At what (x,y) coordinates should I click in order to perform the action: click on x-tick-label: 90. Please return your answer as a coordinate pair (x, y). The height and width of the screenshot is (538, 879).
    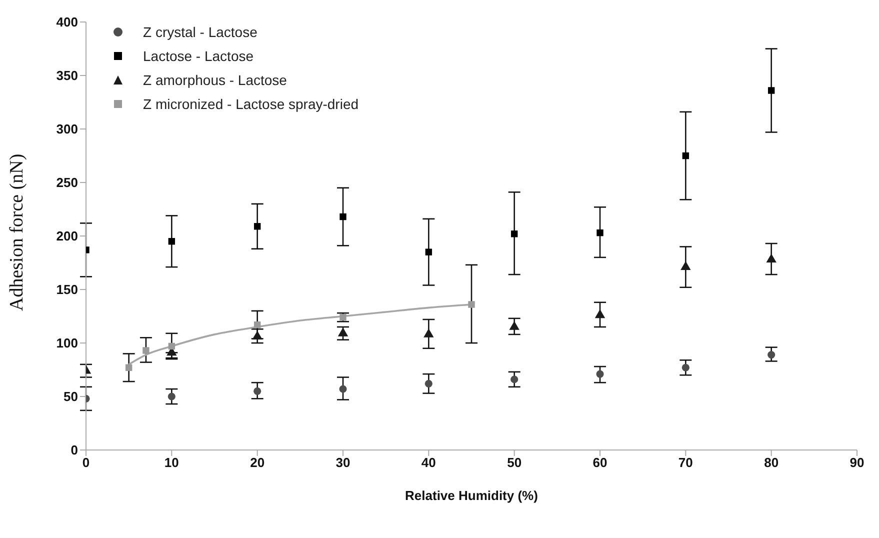
    Looking at the image, I should click on (857, 462).